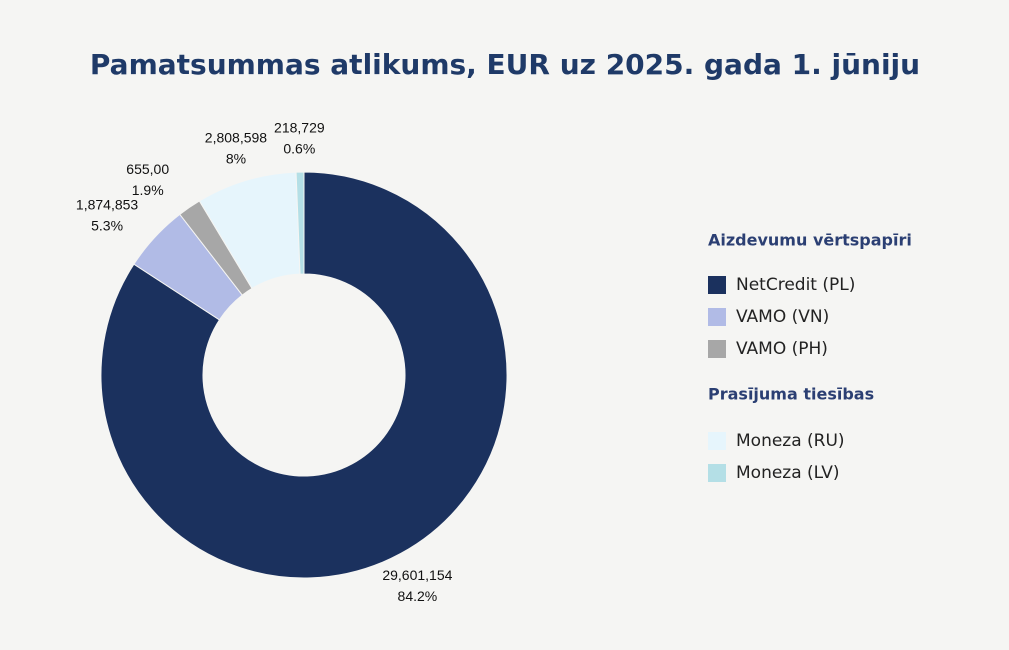  What do you see at coordinates (418, 596) in the screenshot?
I see `percent-label: 84.2%` at bounding box center [418, 596].